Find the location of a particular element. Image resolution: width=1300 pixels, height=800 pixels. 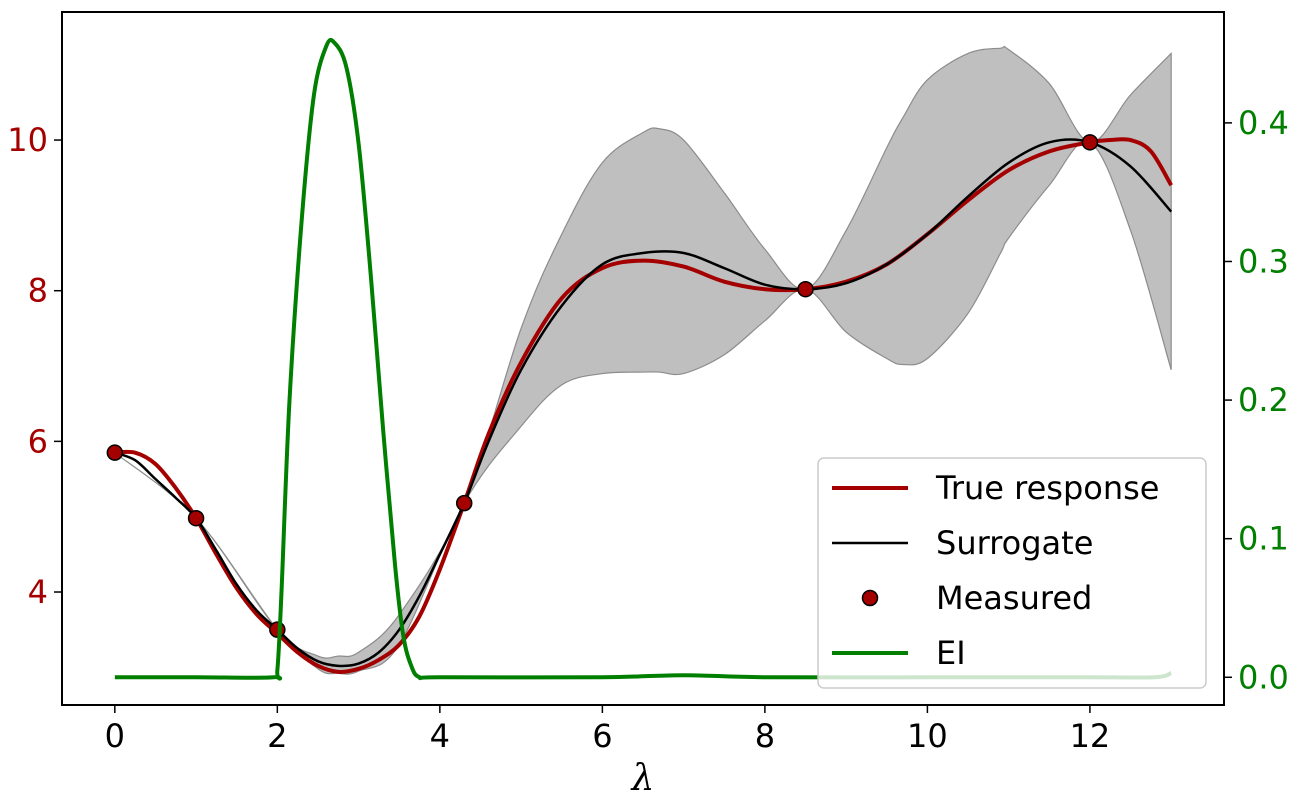

legend-surrogate-label: Surrogate is located at coordinates (1014, 543).